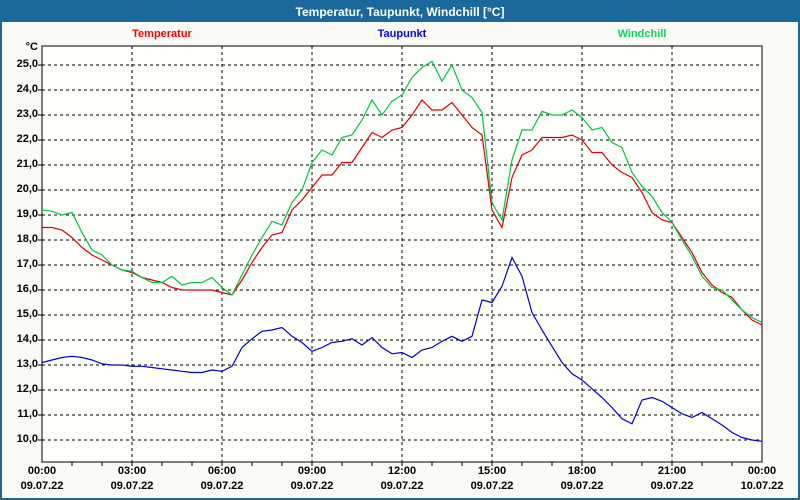 The height and width of the screenshot is (500, 800). I want to click on x-axis-time-label: 18:00, so click(582, 471).